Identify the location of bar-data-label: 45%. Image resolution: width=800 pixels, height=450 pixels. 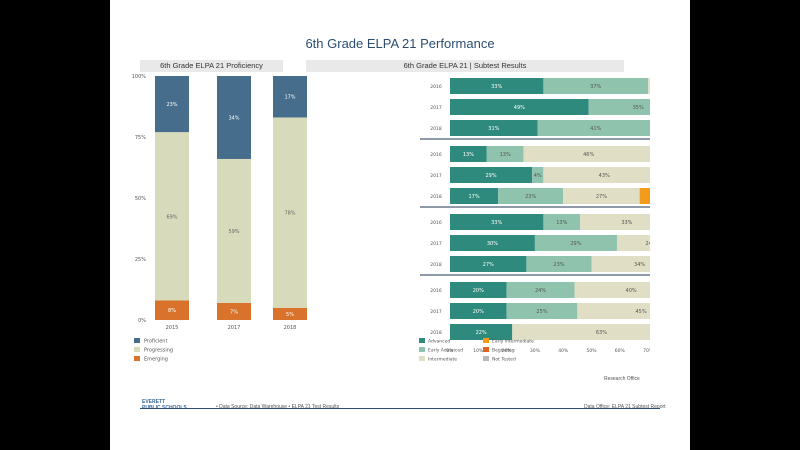
(640, 312).